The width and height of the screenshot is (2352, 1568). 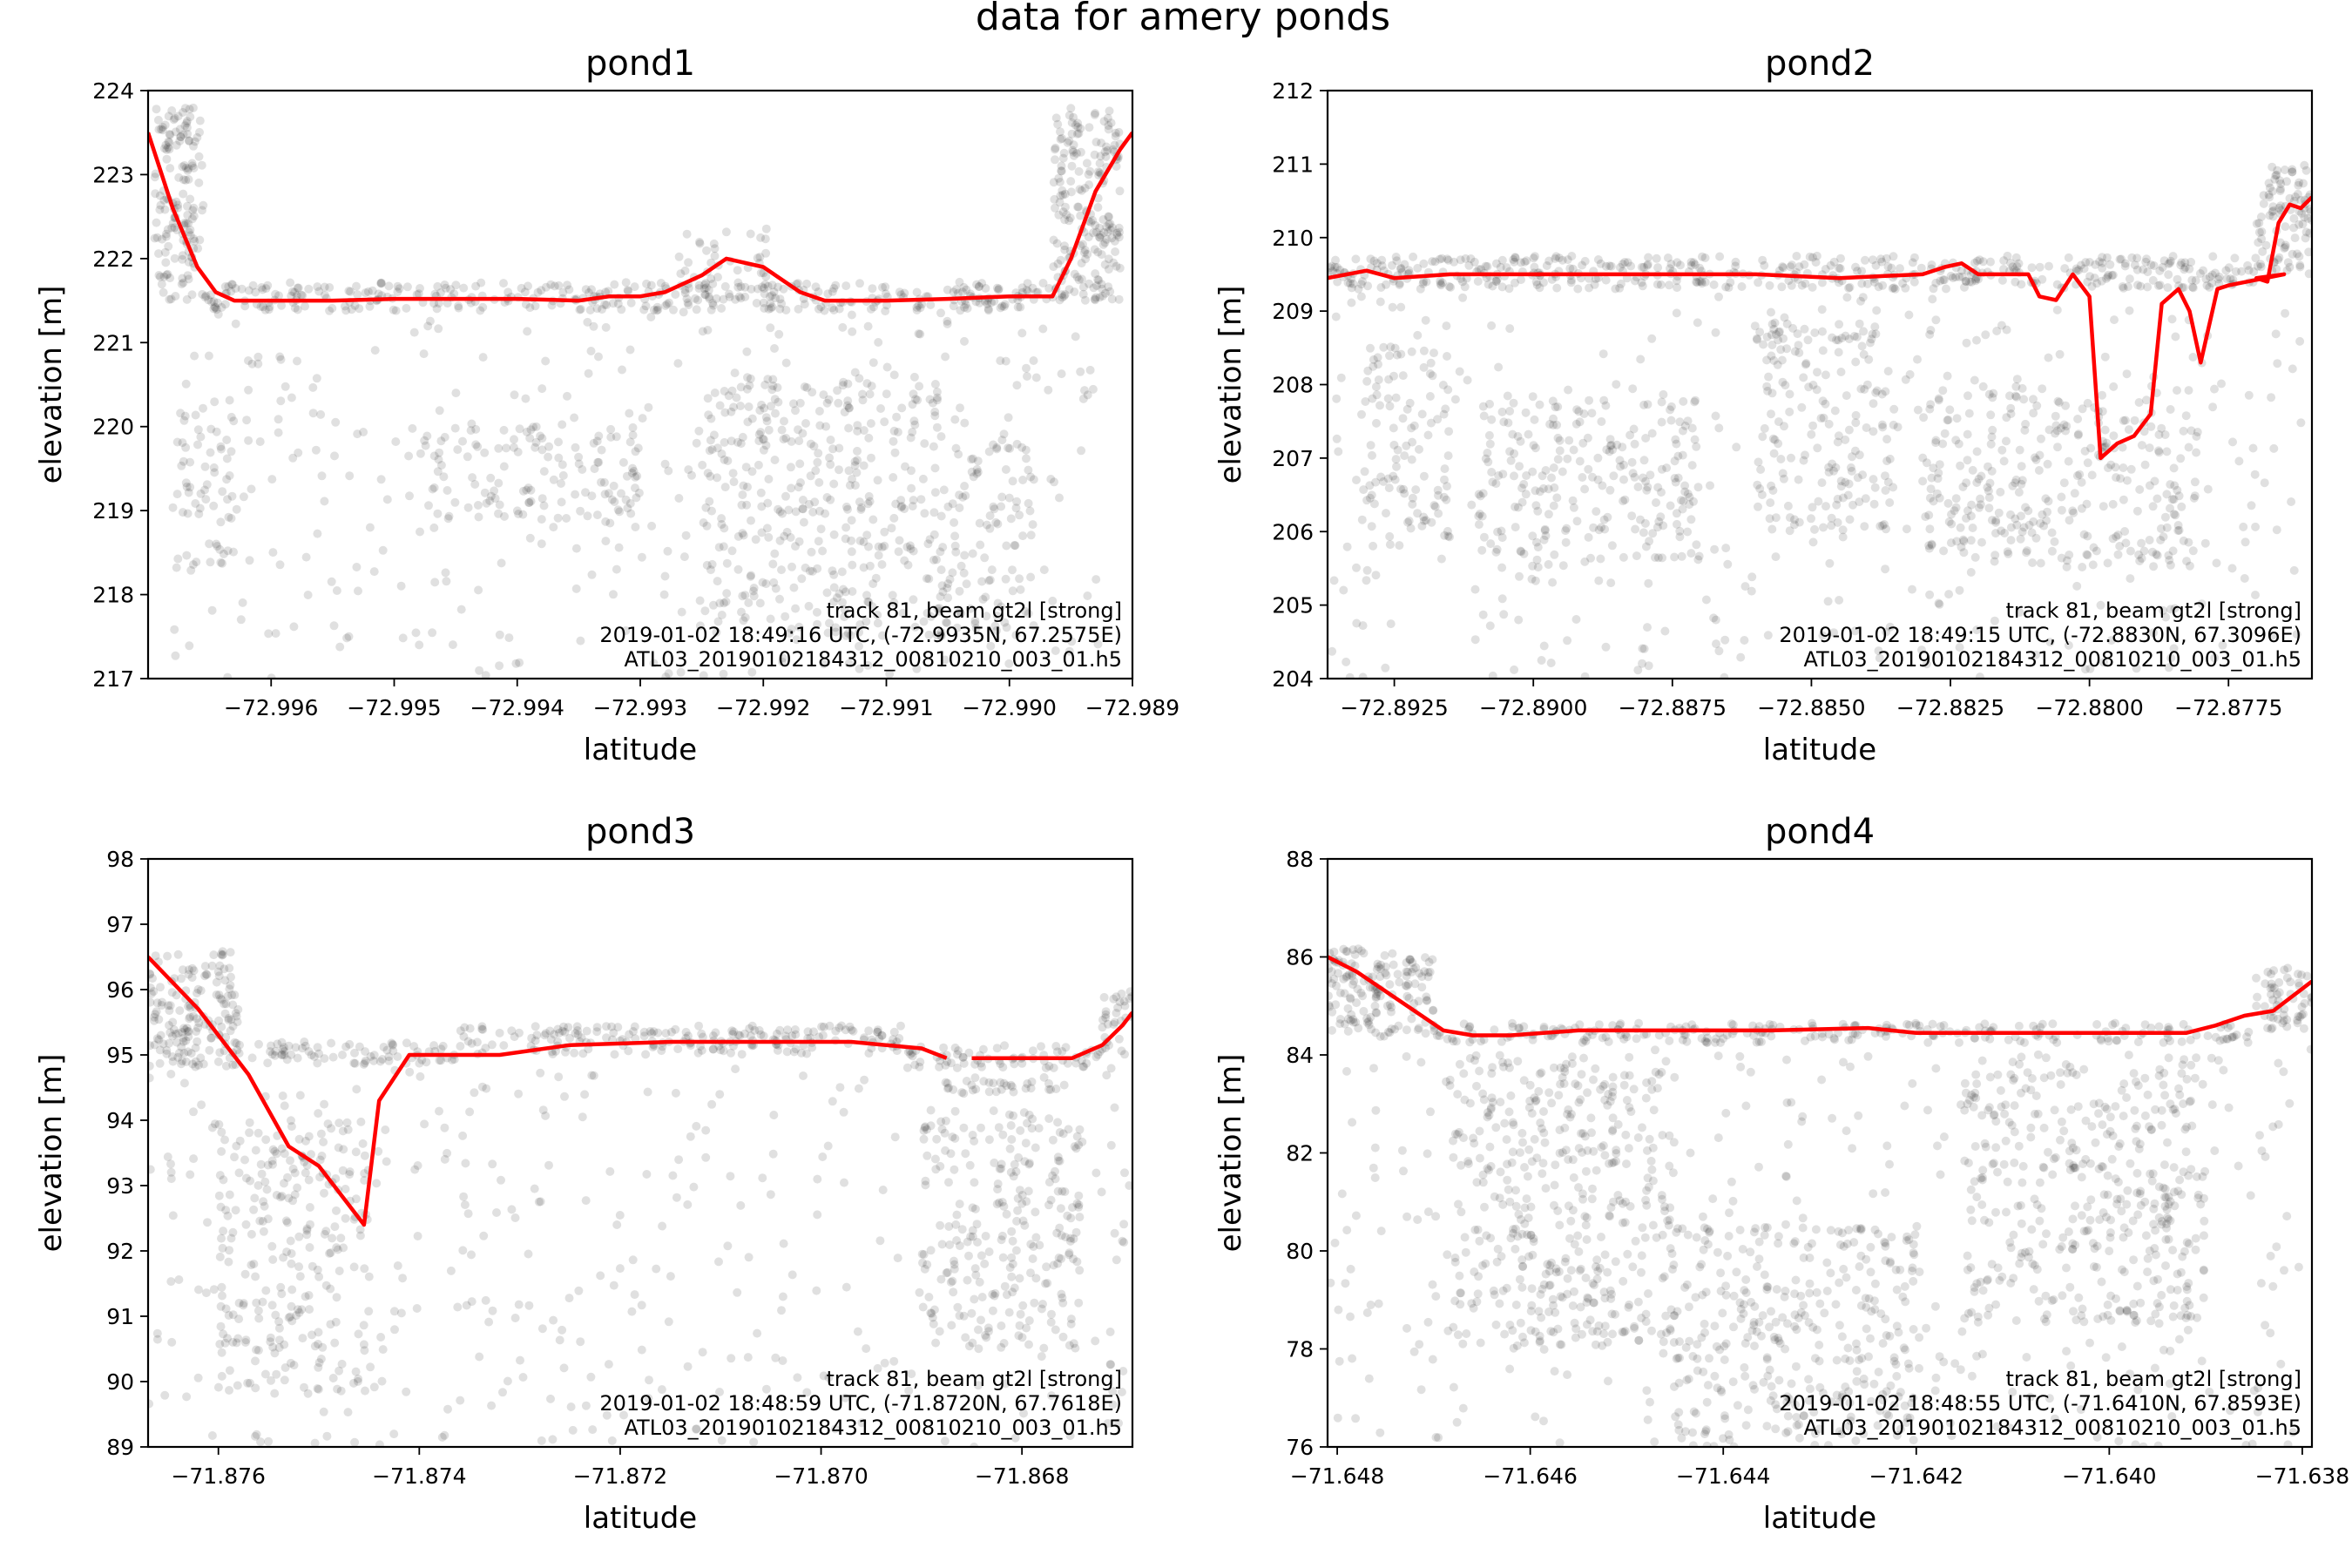 I want to click on subplot-title: pond1, so click(x=640, y=64).